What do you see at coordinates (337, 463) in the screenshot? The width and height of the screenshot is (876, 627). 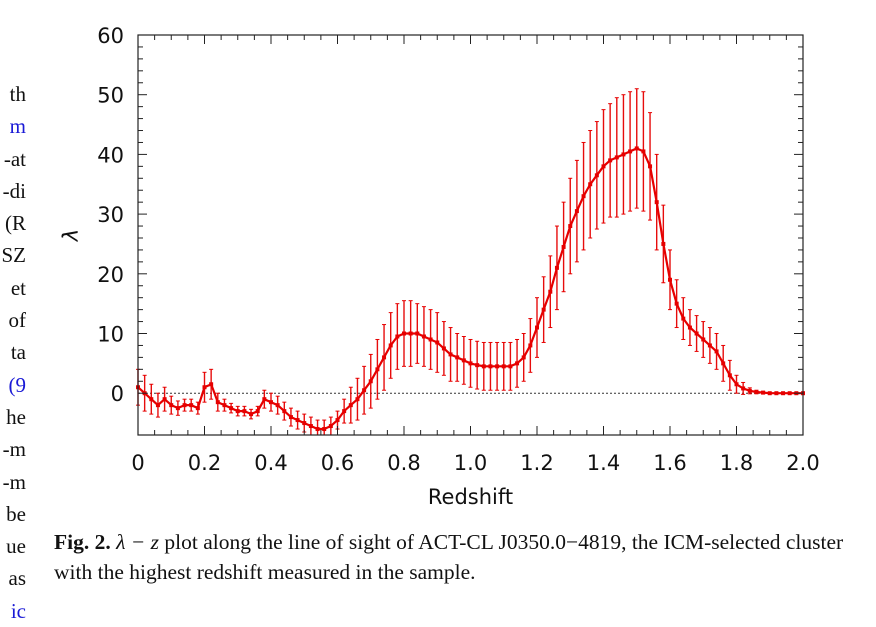 I see `x-tick-label: 0.6` at bounding box center [337, 463].